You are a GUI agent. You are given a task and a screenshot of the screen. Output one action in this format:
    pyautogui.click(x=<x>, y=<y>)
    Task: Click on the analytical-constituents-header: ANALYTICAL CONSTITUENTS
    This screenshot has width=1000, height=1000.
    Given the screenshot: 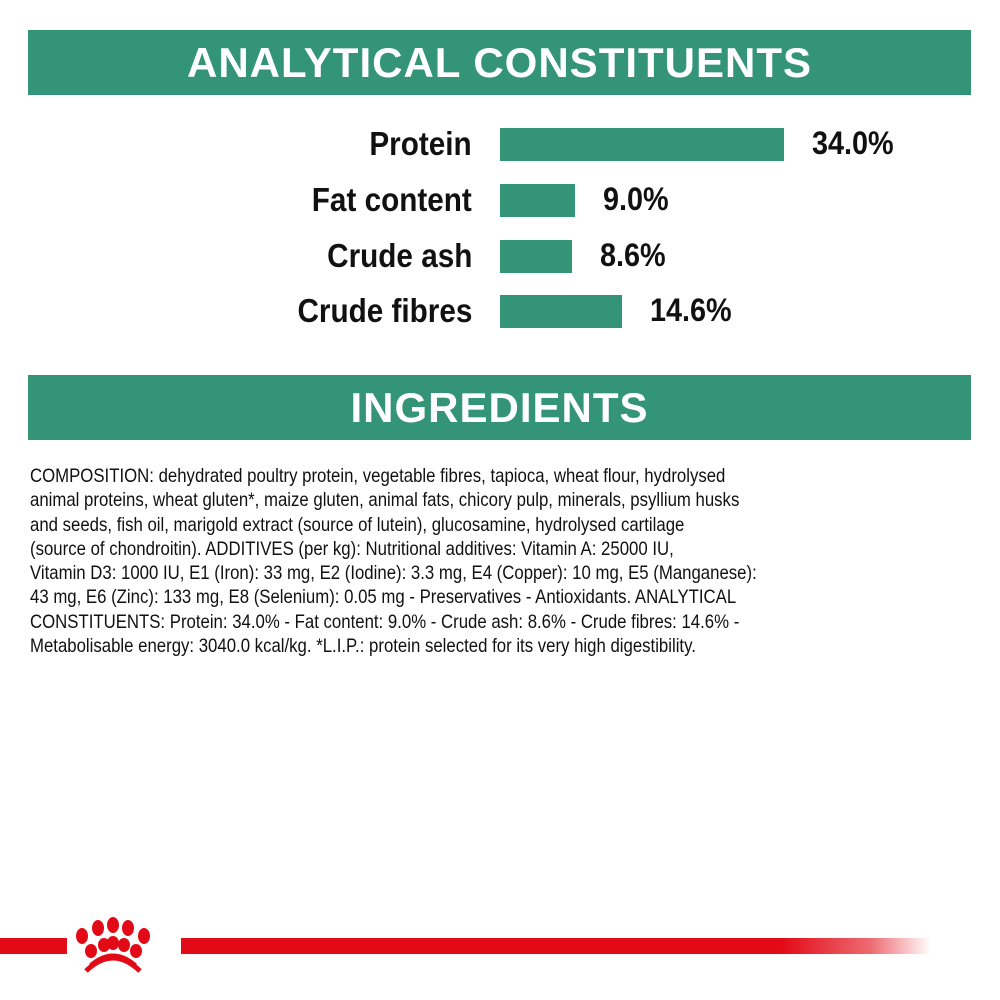 What is the action you would take?
    pyautogui.click(x=499, y=62)
    